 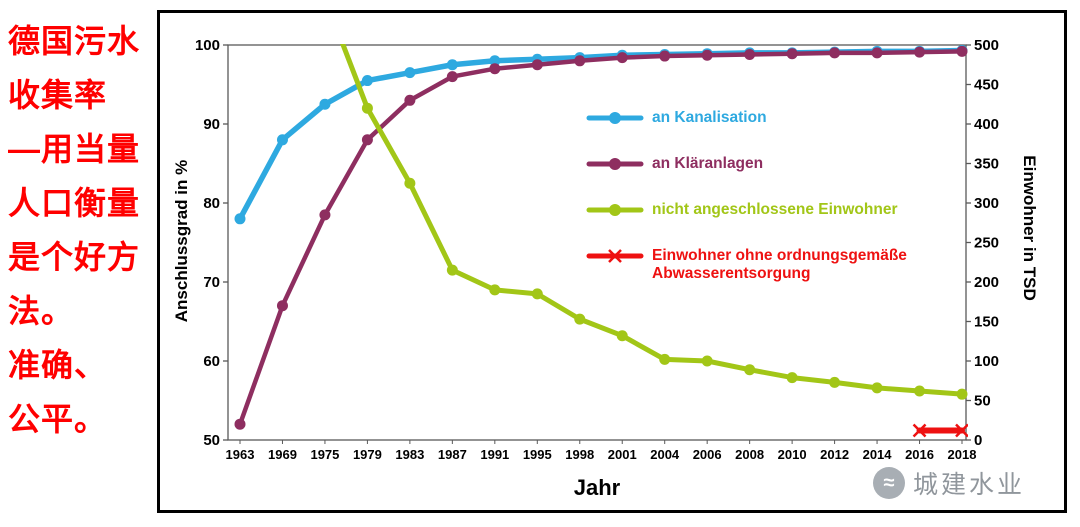 I want to click on watermark-text: 城建水业, so click(x=969, y=485).